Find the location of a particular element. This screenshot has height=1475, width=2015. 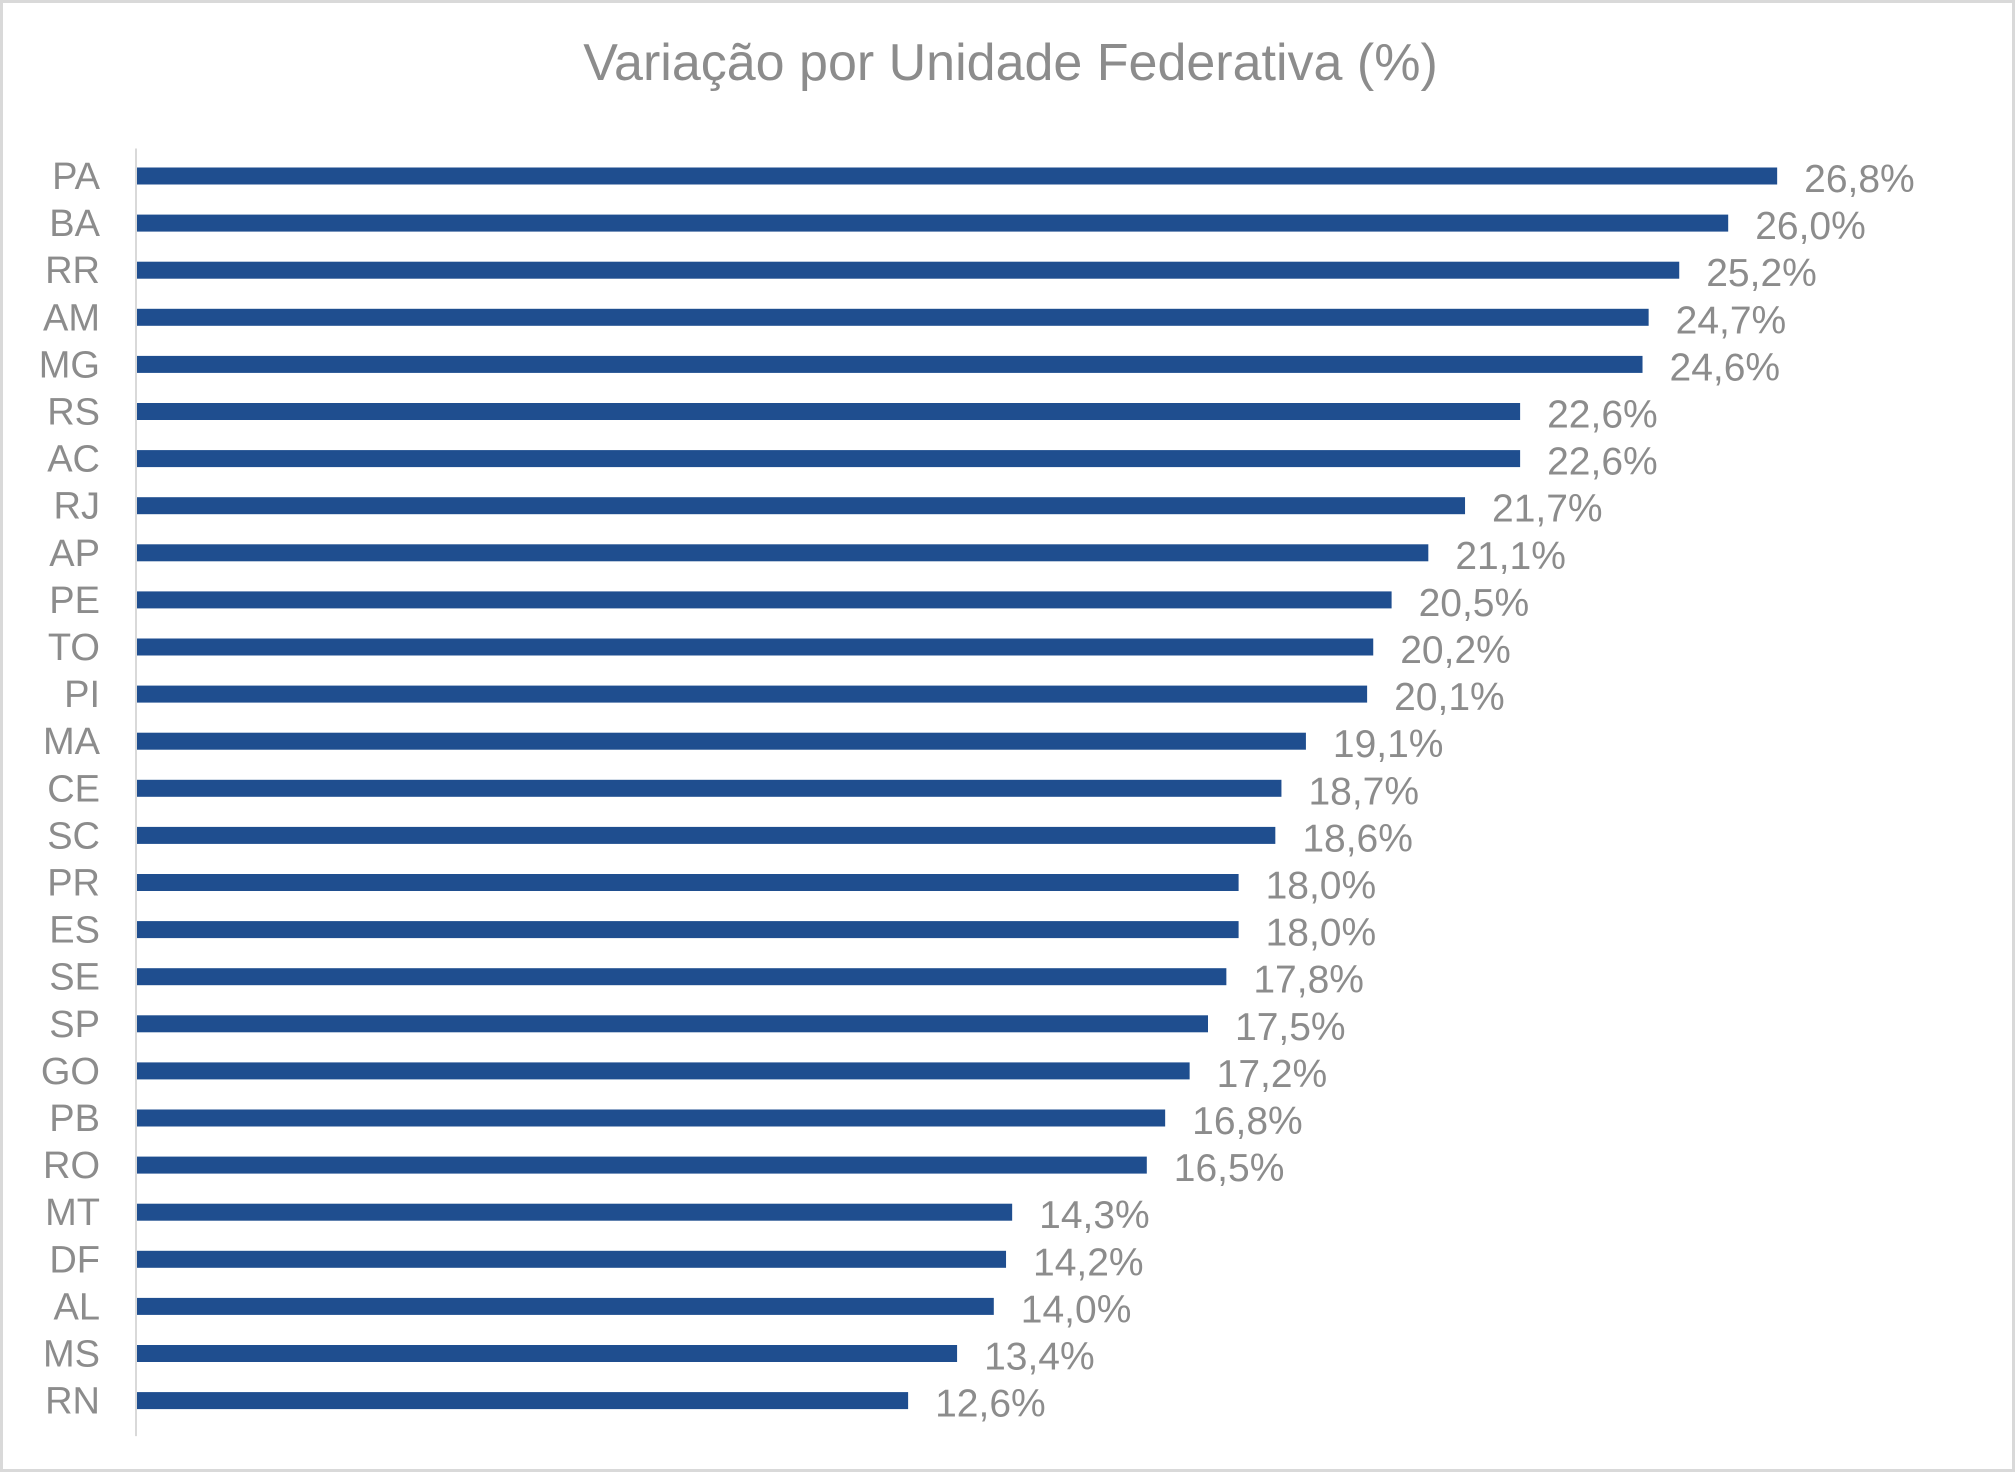

category-label-rs: RS is located at coordinates (73, 413).